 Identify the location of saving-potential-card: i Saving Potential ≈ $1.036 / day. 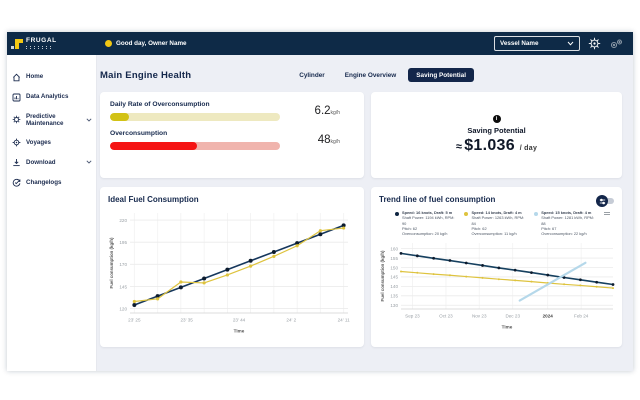
(496, 135).